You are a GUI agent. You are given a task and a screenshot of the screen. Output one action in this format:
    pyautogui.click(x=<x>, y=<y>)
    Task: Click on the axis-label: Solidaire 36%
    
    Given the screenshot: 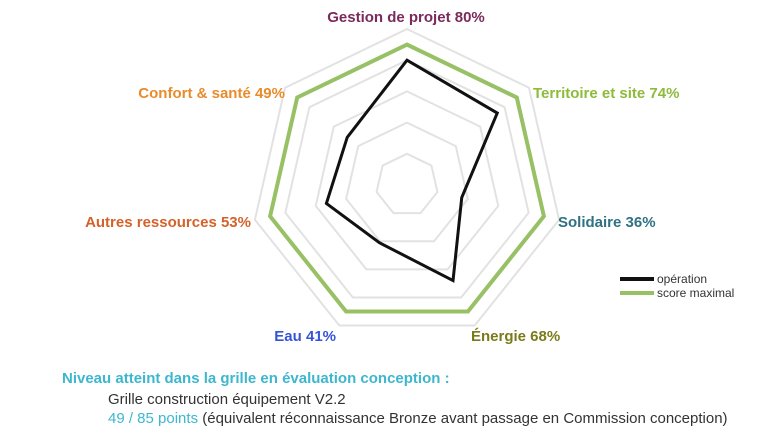 What is the action you would take?
    pyautogui.click(x=607, y=222)
    